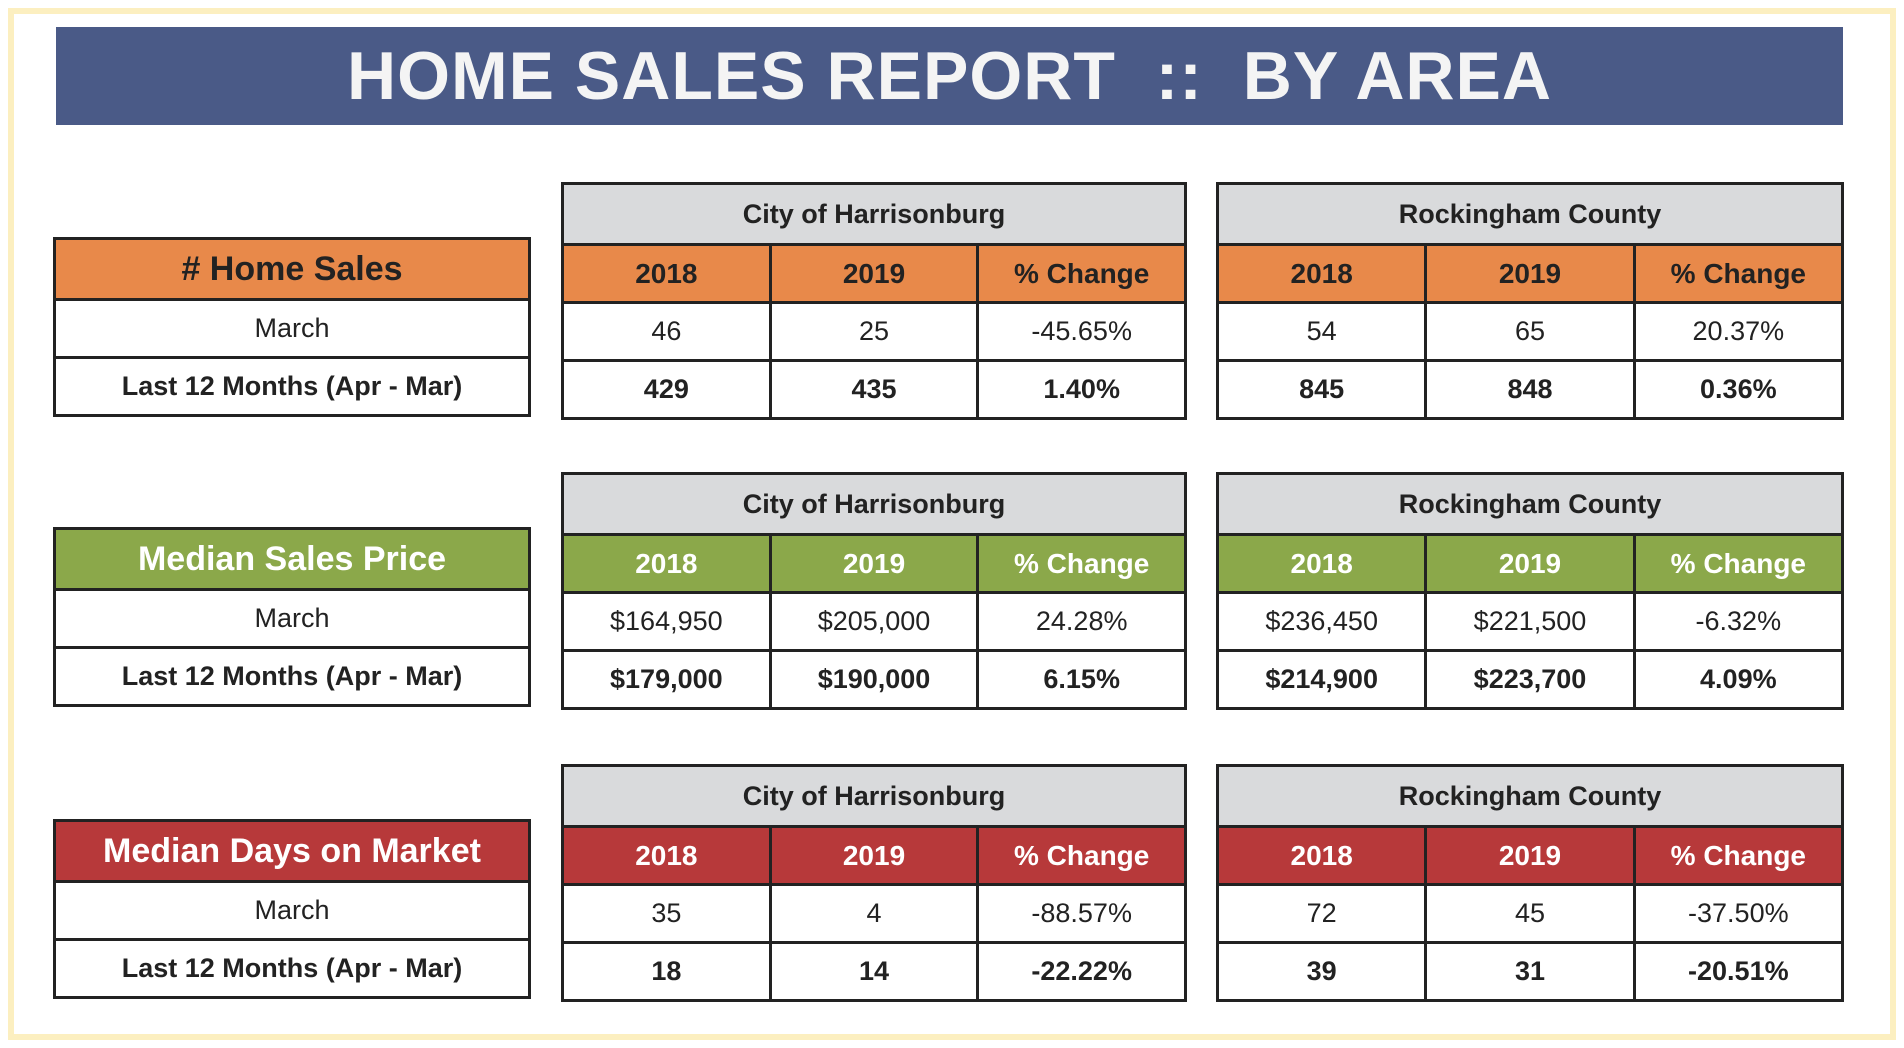  I want to click on table-row: $236,450 $221,500 -6.32%, so click(1530, 620).